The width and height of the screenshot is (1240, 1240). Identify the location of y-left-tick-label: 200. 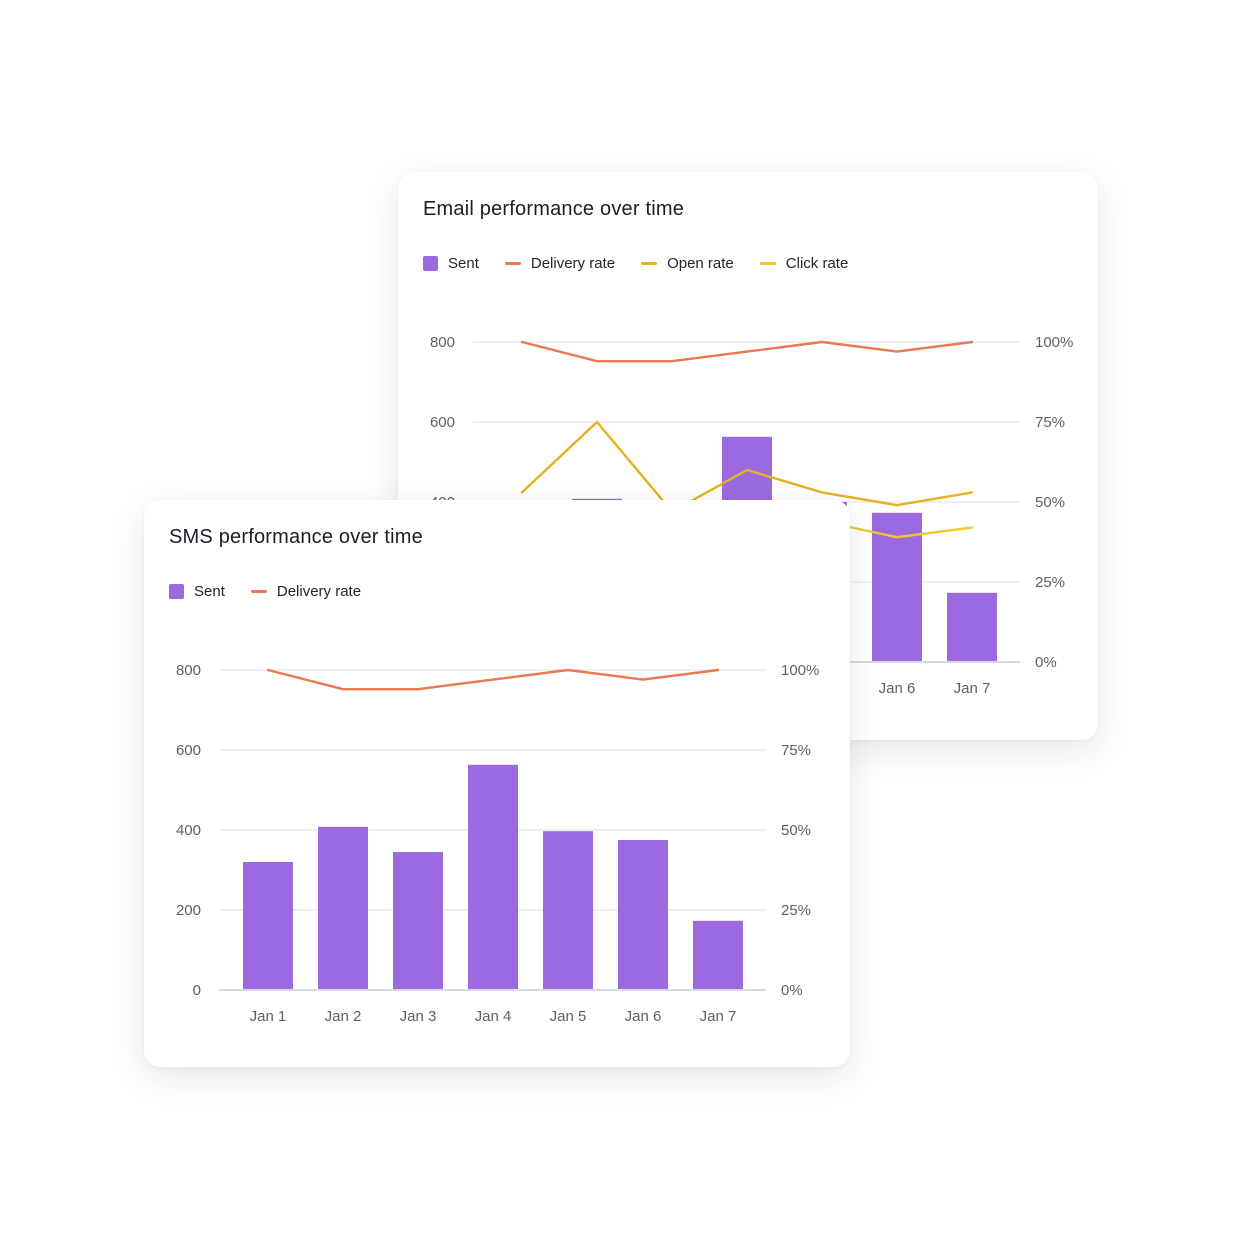
(188, 910).